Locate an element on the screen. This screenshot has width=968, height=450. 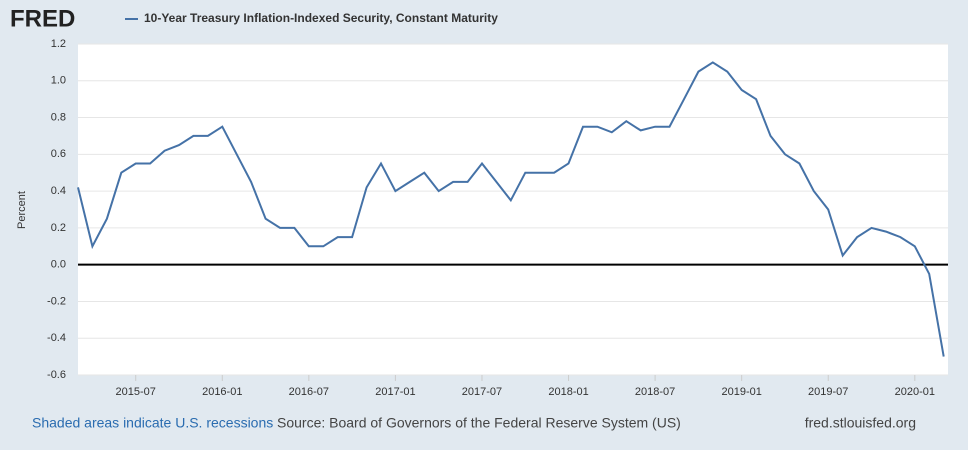
y-axis-label: Percent is located at coordinates (22, 210).